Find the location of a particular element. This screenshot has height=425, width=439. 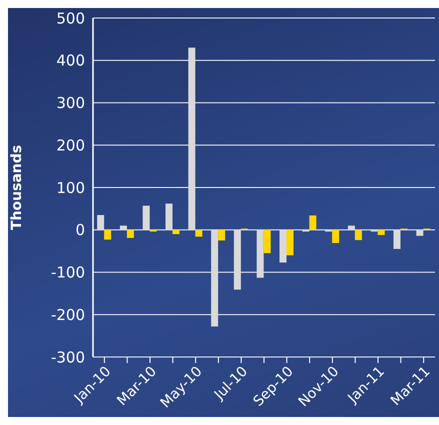

y-tick-label: -100 is located at coordinates (67, 273).